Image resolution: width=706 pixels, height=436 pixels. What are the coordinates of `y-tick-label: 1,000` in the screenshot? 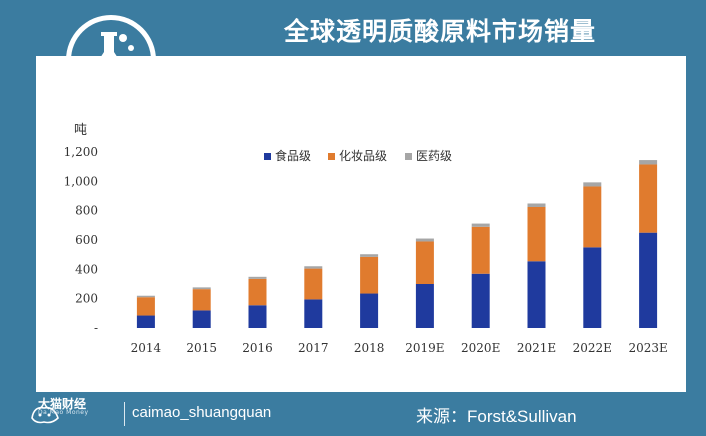 It's located at (81, 181).